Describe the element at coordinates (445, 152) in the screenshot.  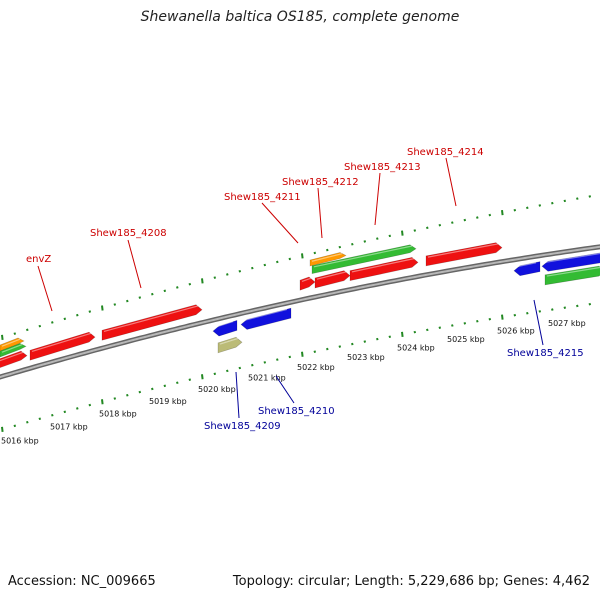
I see `top-gene-label: Shew185_4214` at that location.